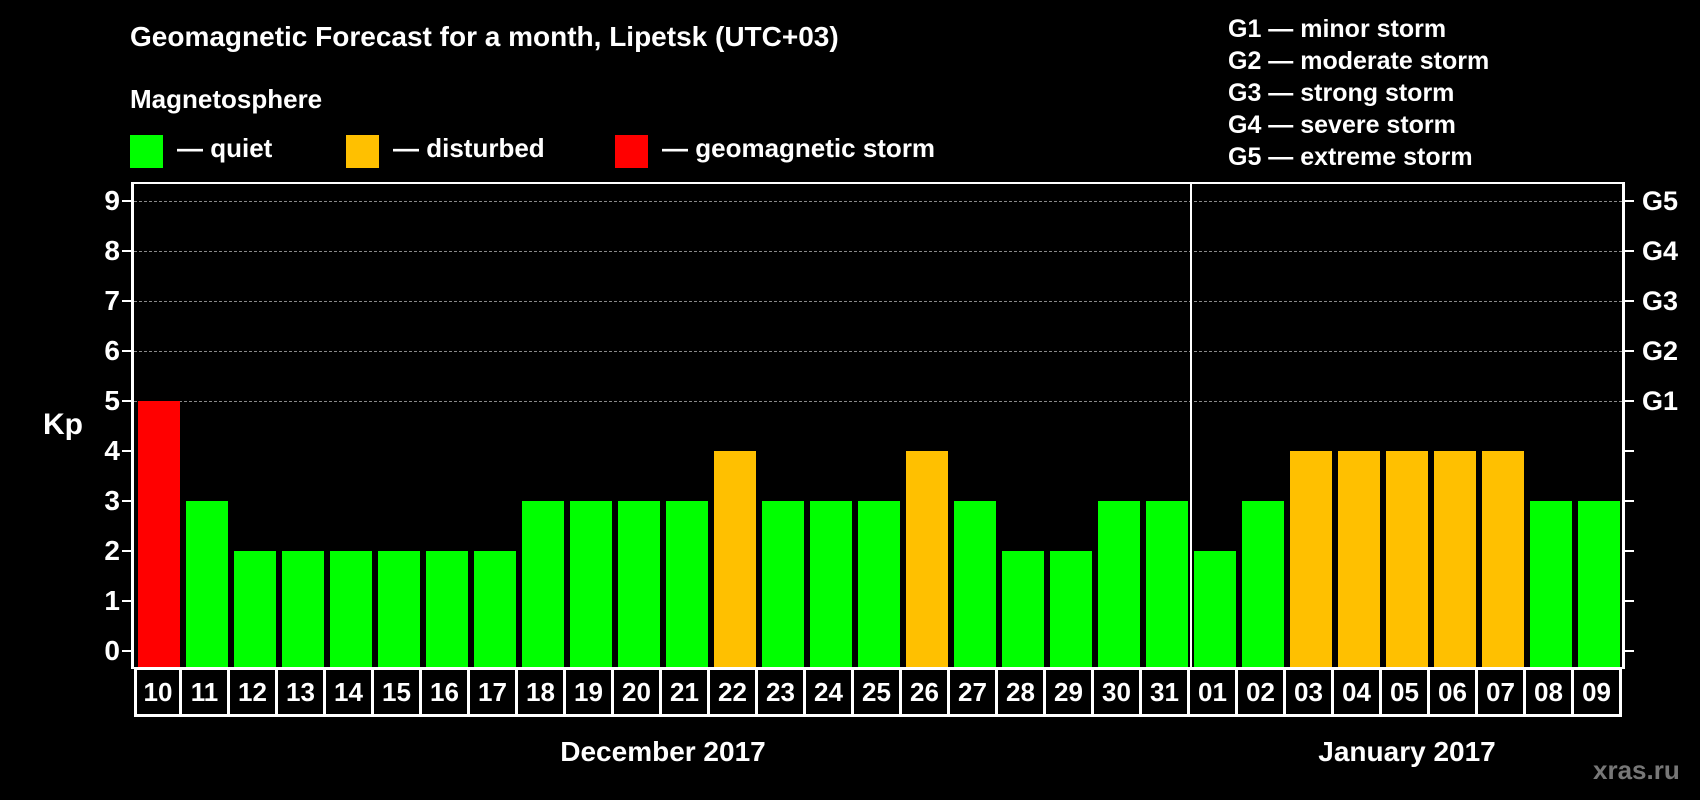 The width and height of the screenshot is (1700, 800). I want to click on date-label-14: 14, so click(350, 692).